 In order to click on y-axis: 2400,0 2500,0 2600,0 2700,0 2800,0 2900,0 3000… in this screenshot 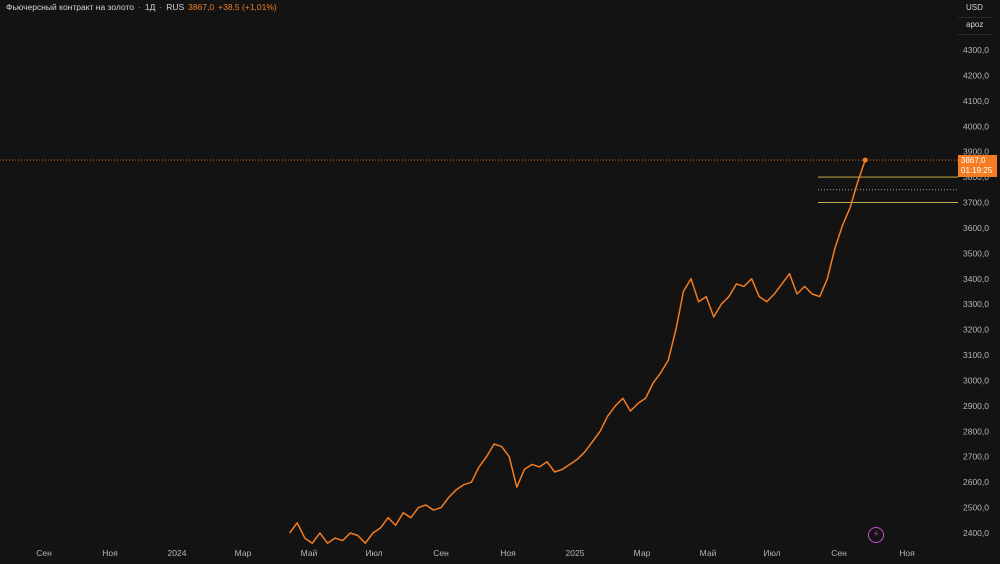, I will do `click(976, 291)`.